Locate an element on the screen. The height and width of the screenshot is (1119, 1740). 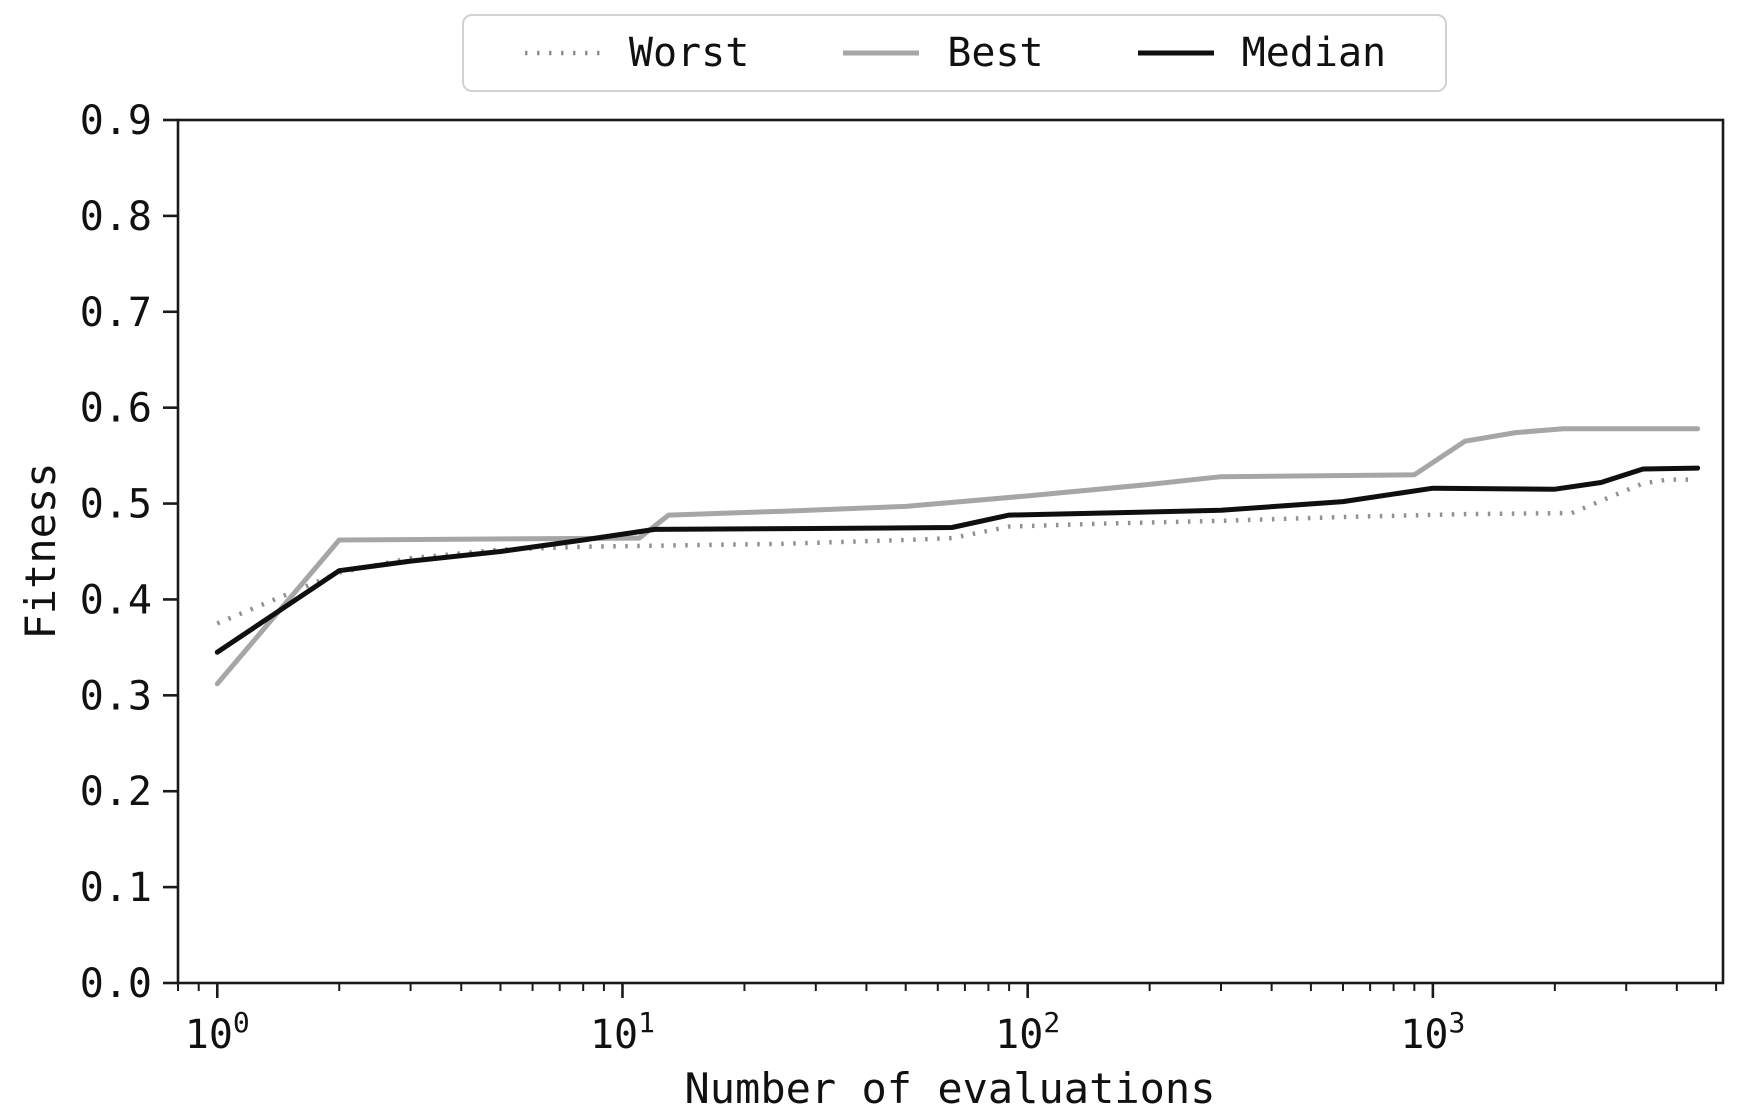
legend-line-sample-median is located at coordinates (1175, 53).